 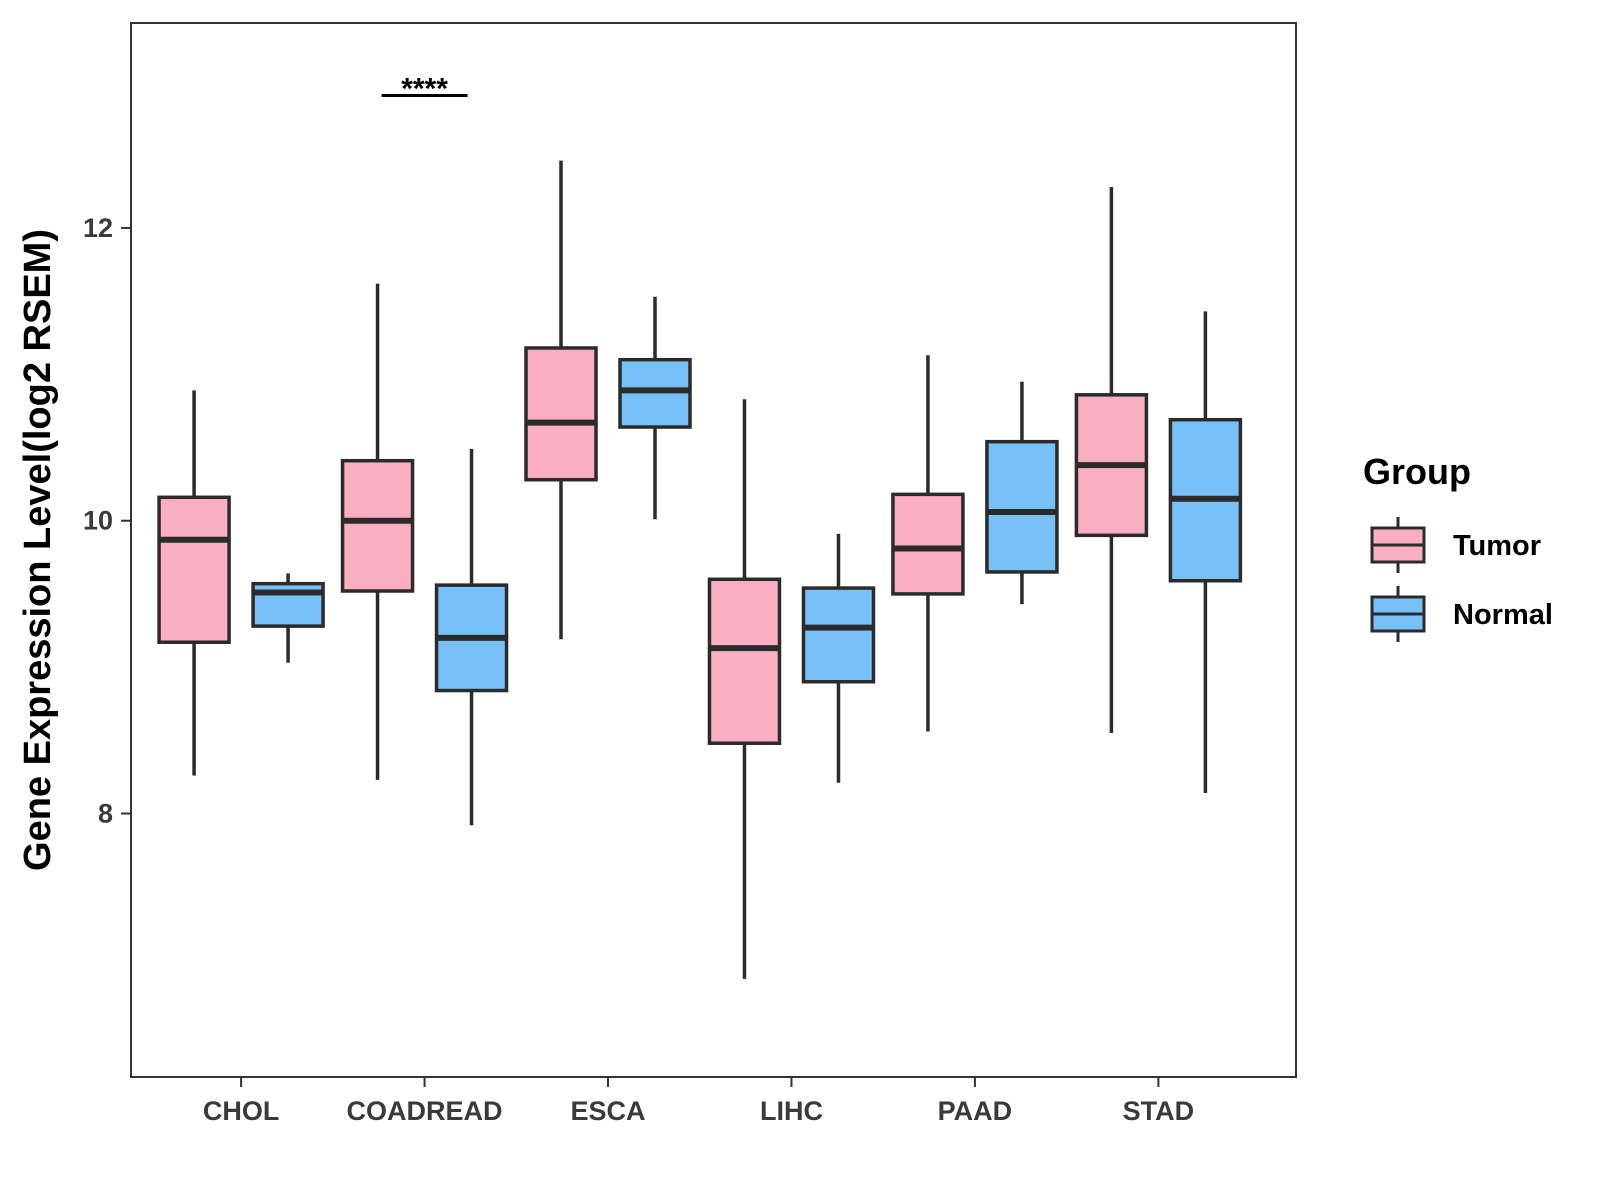 What do you see at coordinates (425, 1111) in the screenshot?
I see `x-tick-label: COADREAD` at bounding box center [425, 1111].